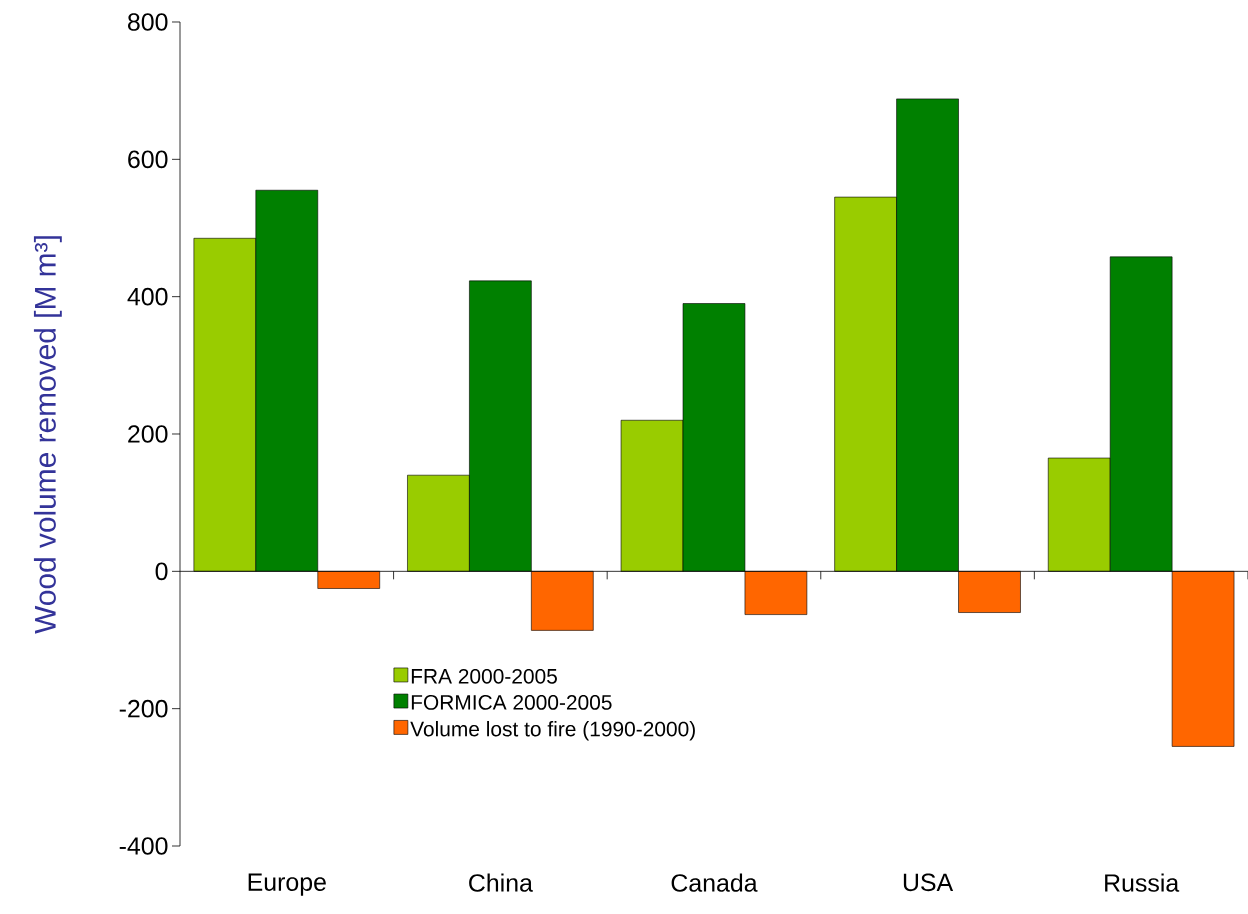 The width and height of the screenshot is (1248, 914). I want to click on x-tick-label: China, so click(501, 882).